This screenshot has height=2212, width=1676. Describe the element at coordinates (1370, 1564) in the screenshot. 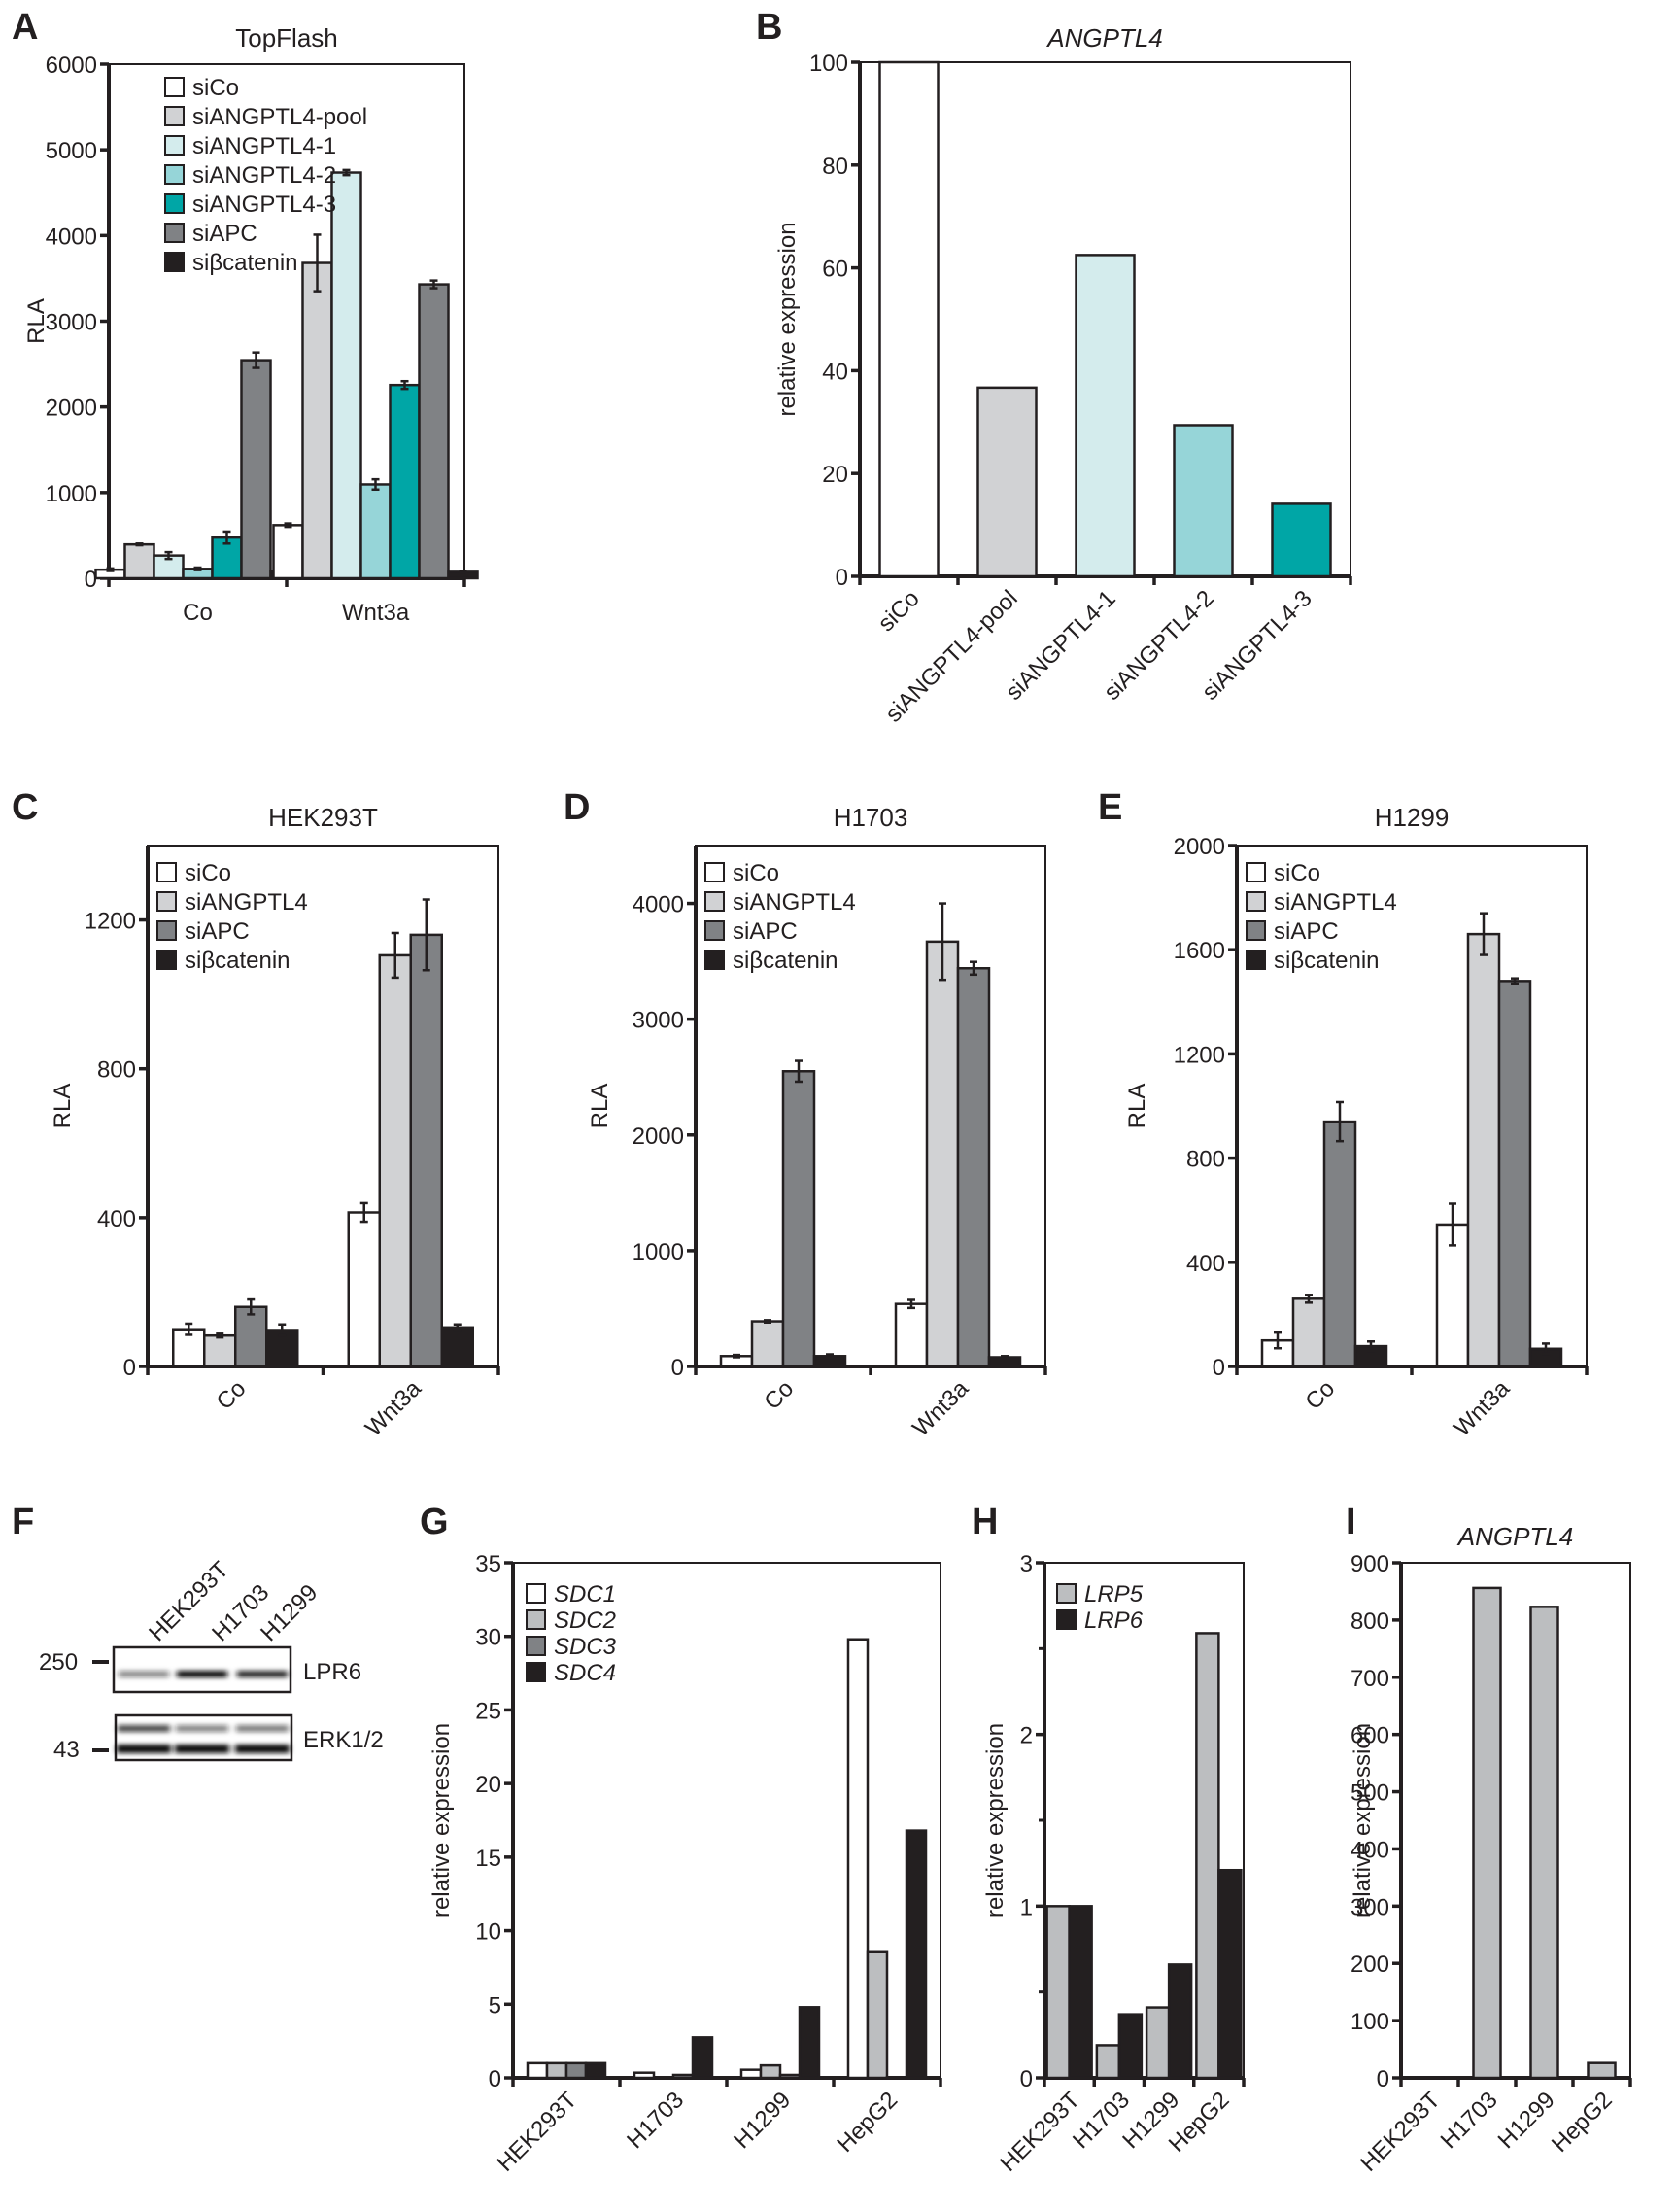

I see `y-tick-label: 900` at that location.